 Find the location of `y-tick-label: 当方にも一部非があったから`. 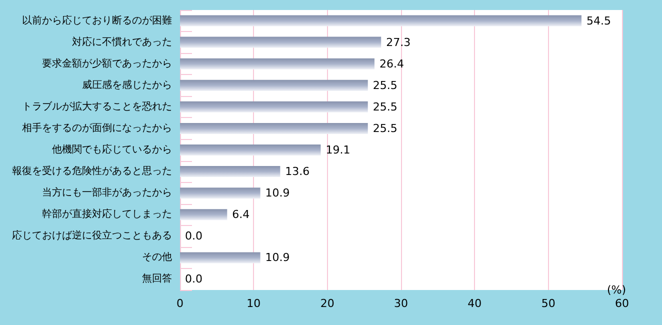

y-tick-label: 当方にも一部非があったから is located at coordinates (107, 192).